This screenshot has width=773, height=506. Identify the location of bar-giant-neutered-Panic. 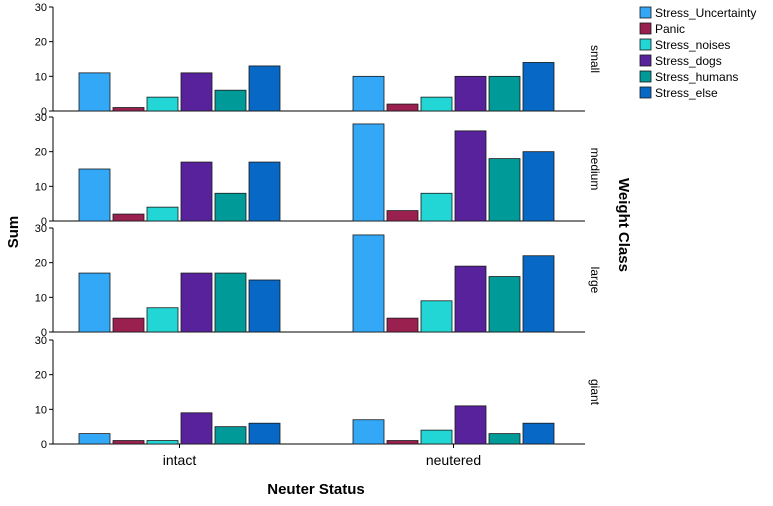
(402, 442).